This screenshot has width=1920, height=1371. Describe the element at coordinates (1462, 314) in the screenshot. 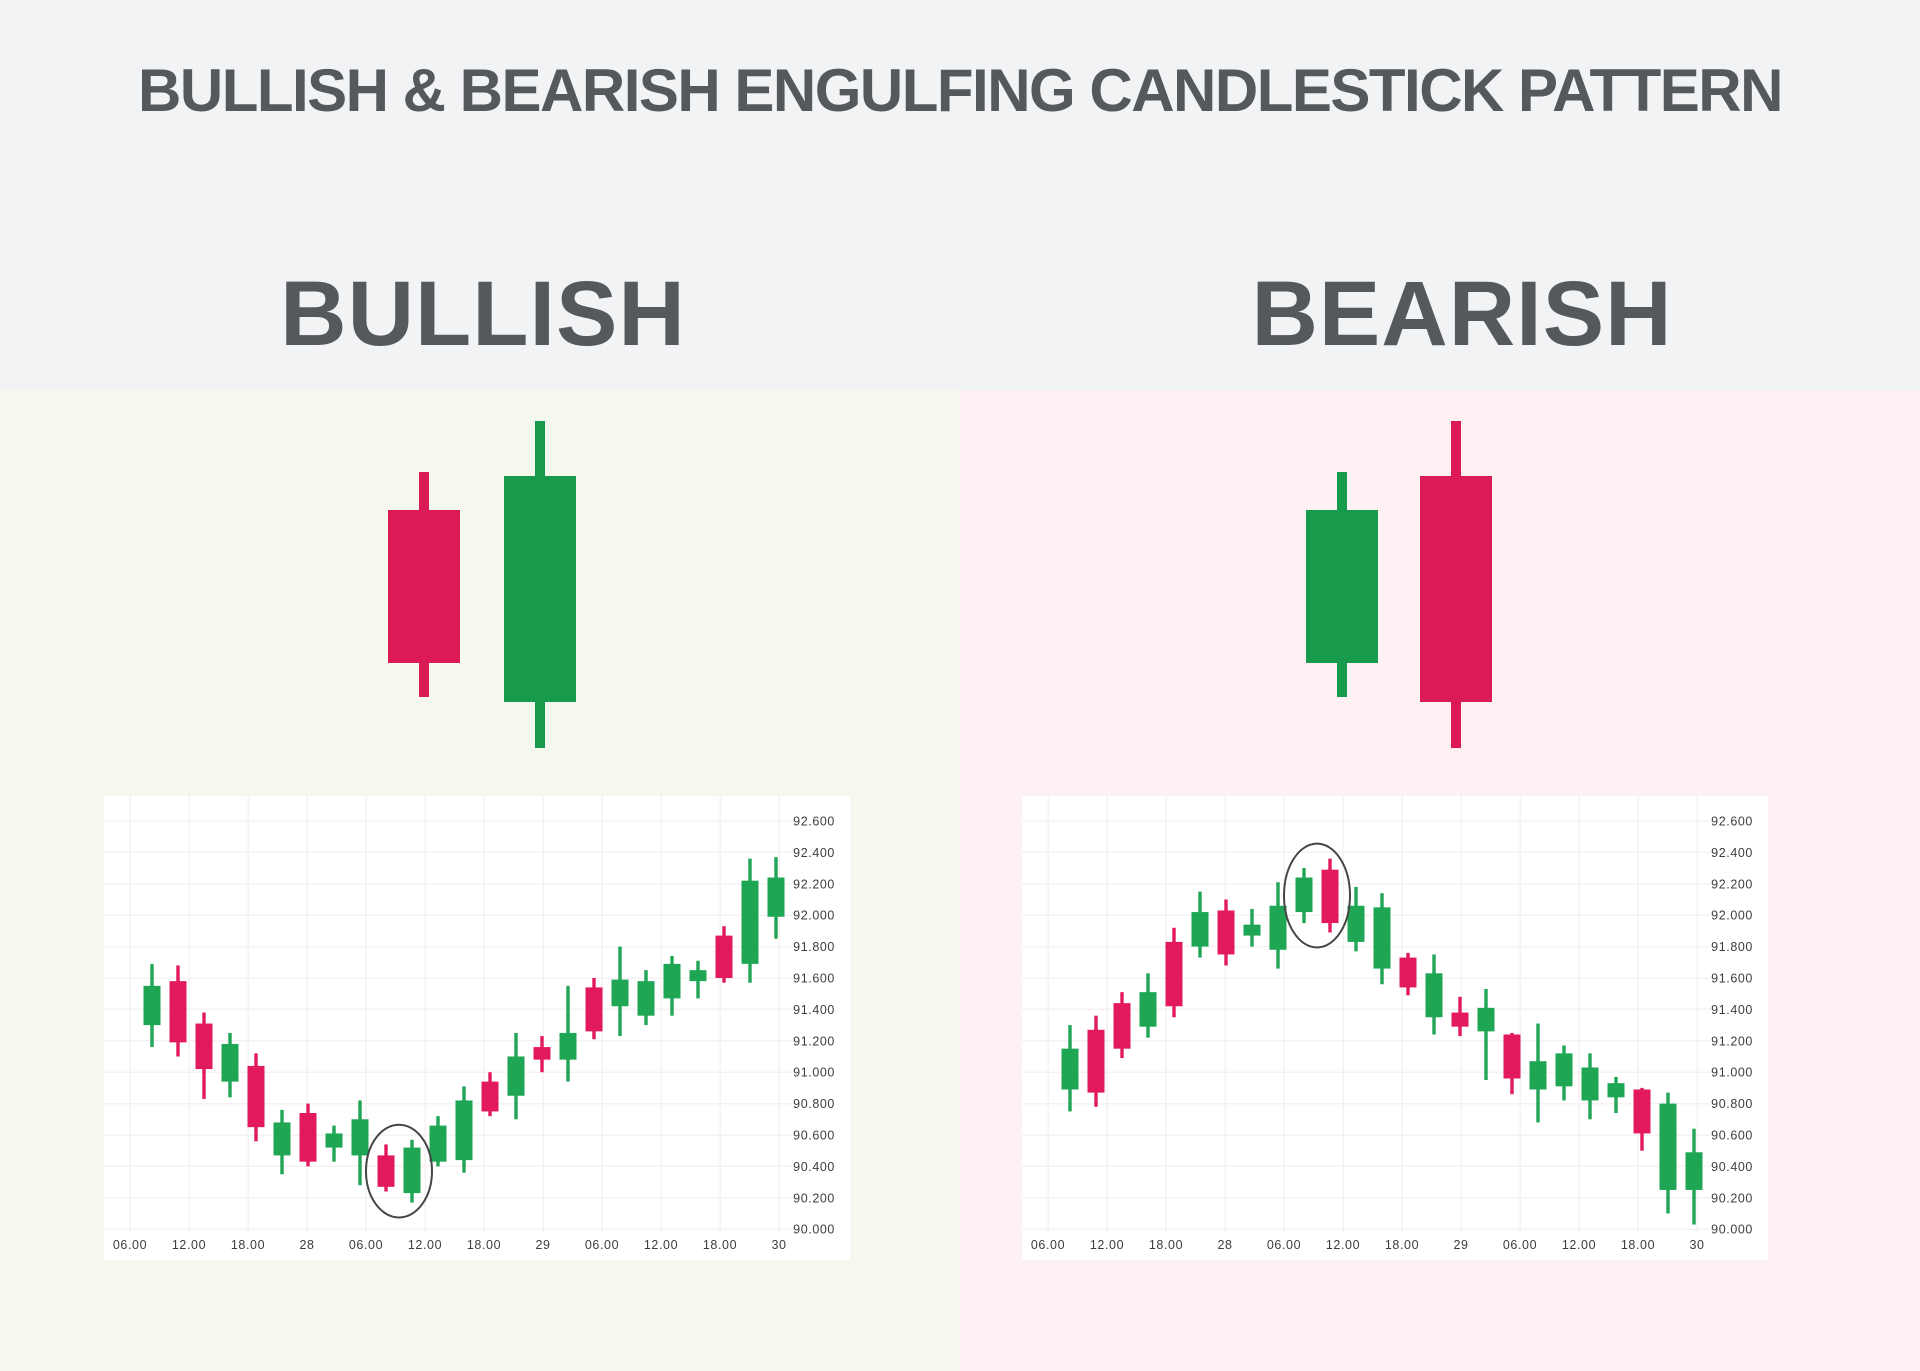

I see `bearish-heading: BEARISH` at that location.